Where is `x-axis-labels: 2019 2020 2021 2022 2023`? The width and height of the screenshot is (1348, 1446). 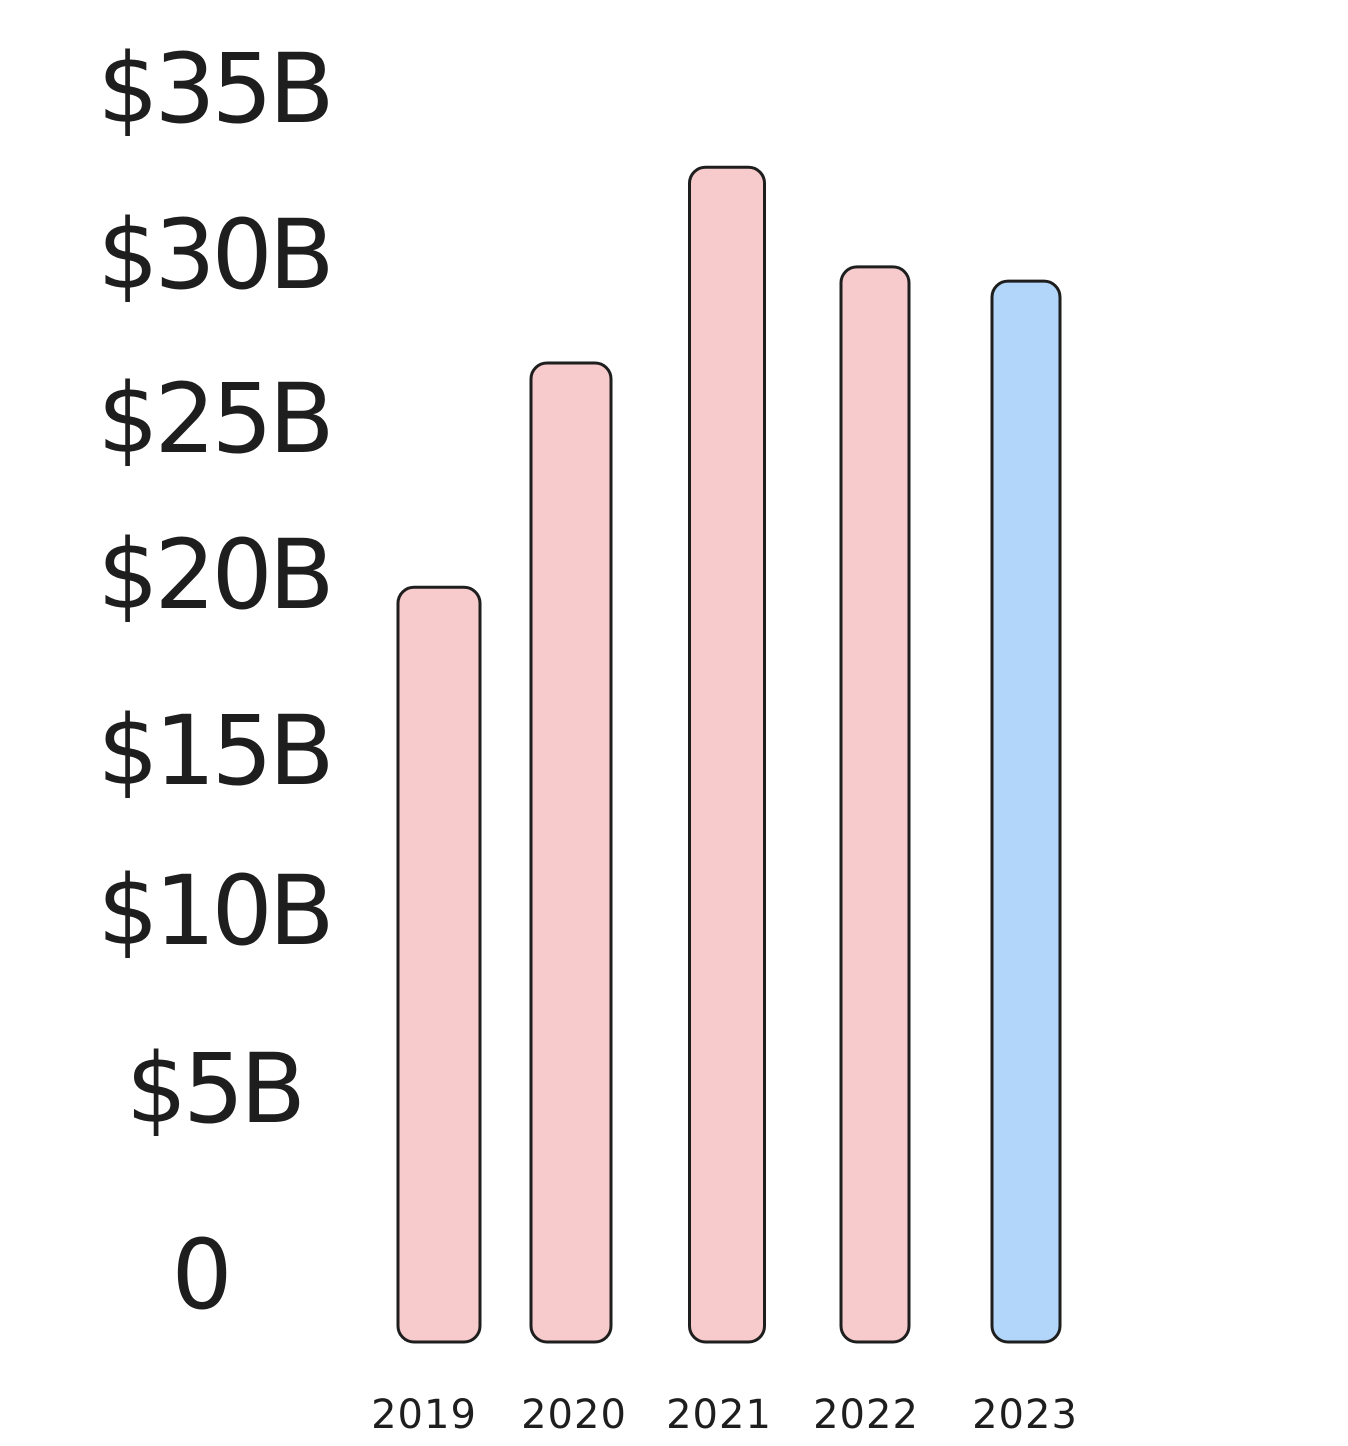 x-axis-labels: 2019 2020 2021 2022 2023 is located at coordinates (724, 1415).